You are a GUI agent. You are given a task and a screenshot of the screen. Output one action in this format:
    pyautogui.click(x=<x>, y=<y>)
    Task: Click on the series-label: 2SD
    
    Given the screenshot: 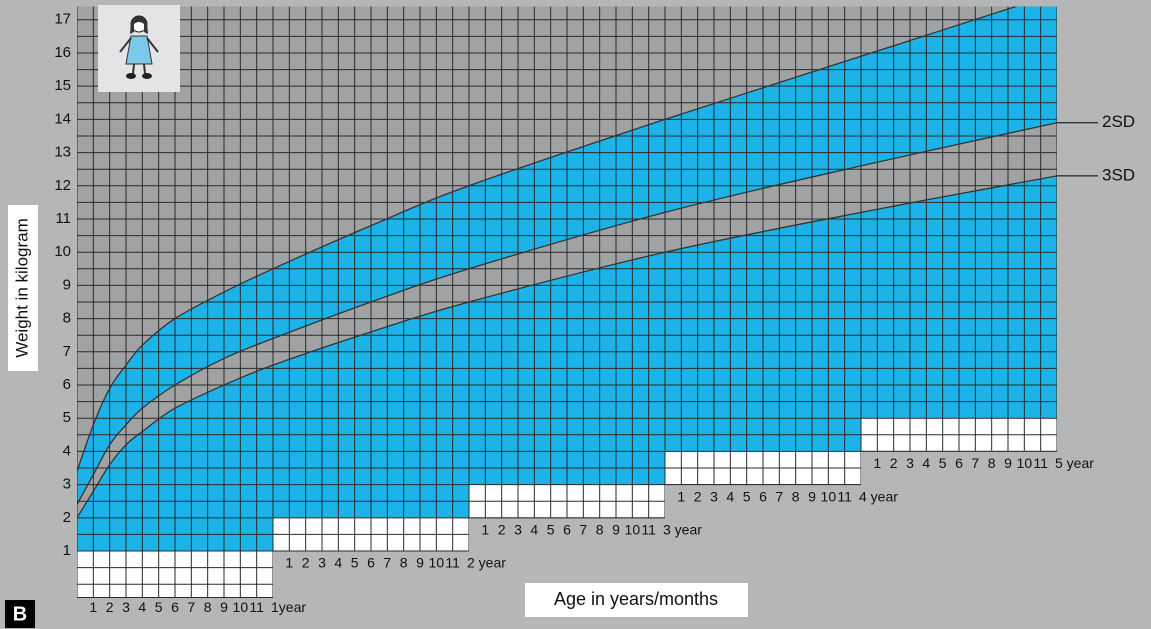 What is the action you would take?
    pyautogui.click(x=1118, y=121)
    